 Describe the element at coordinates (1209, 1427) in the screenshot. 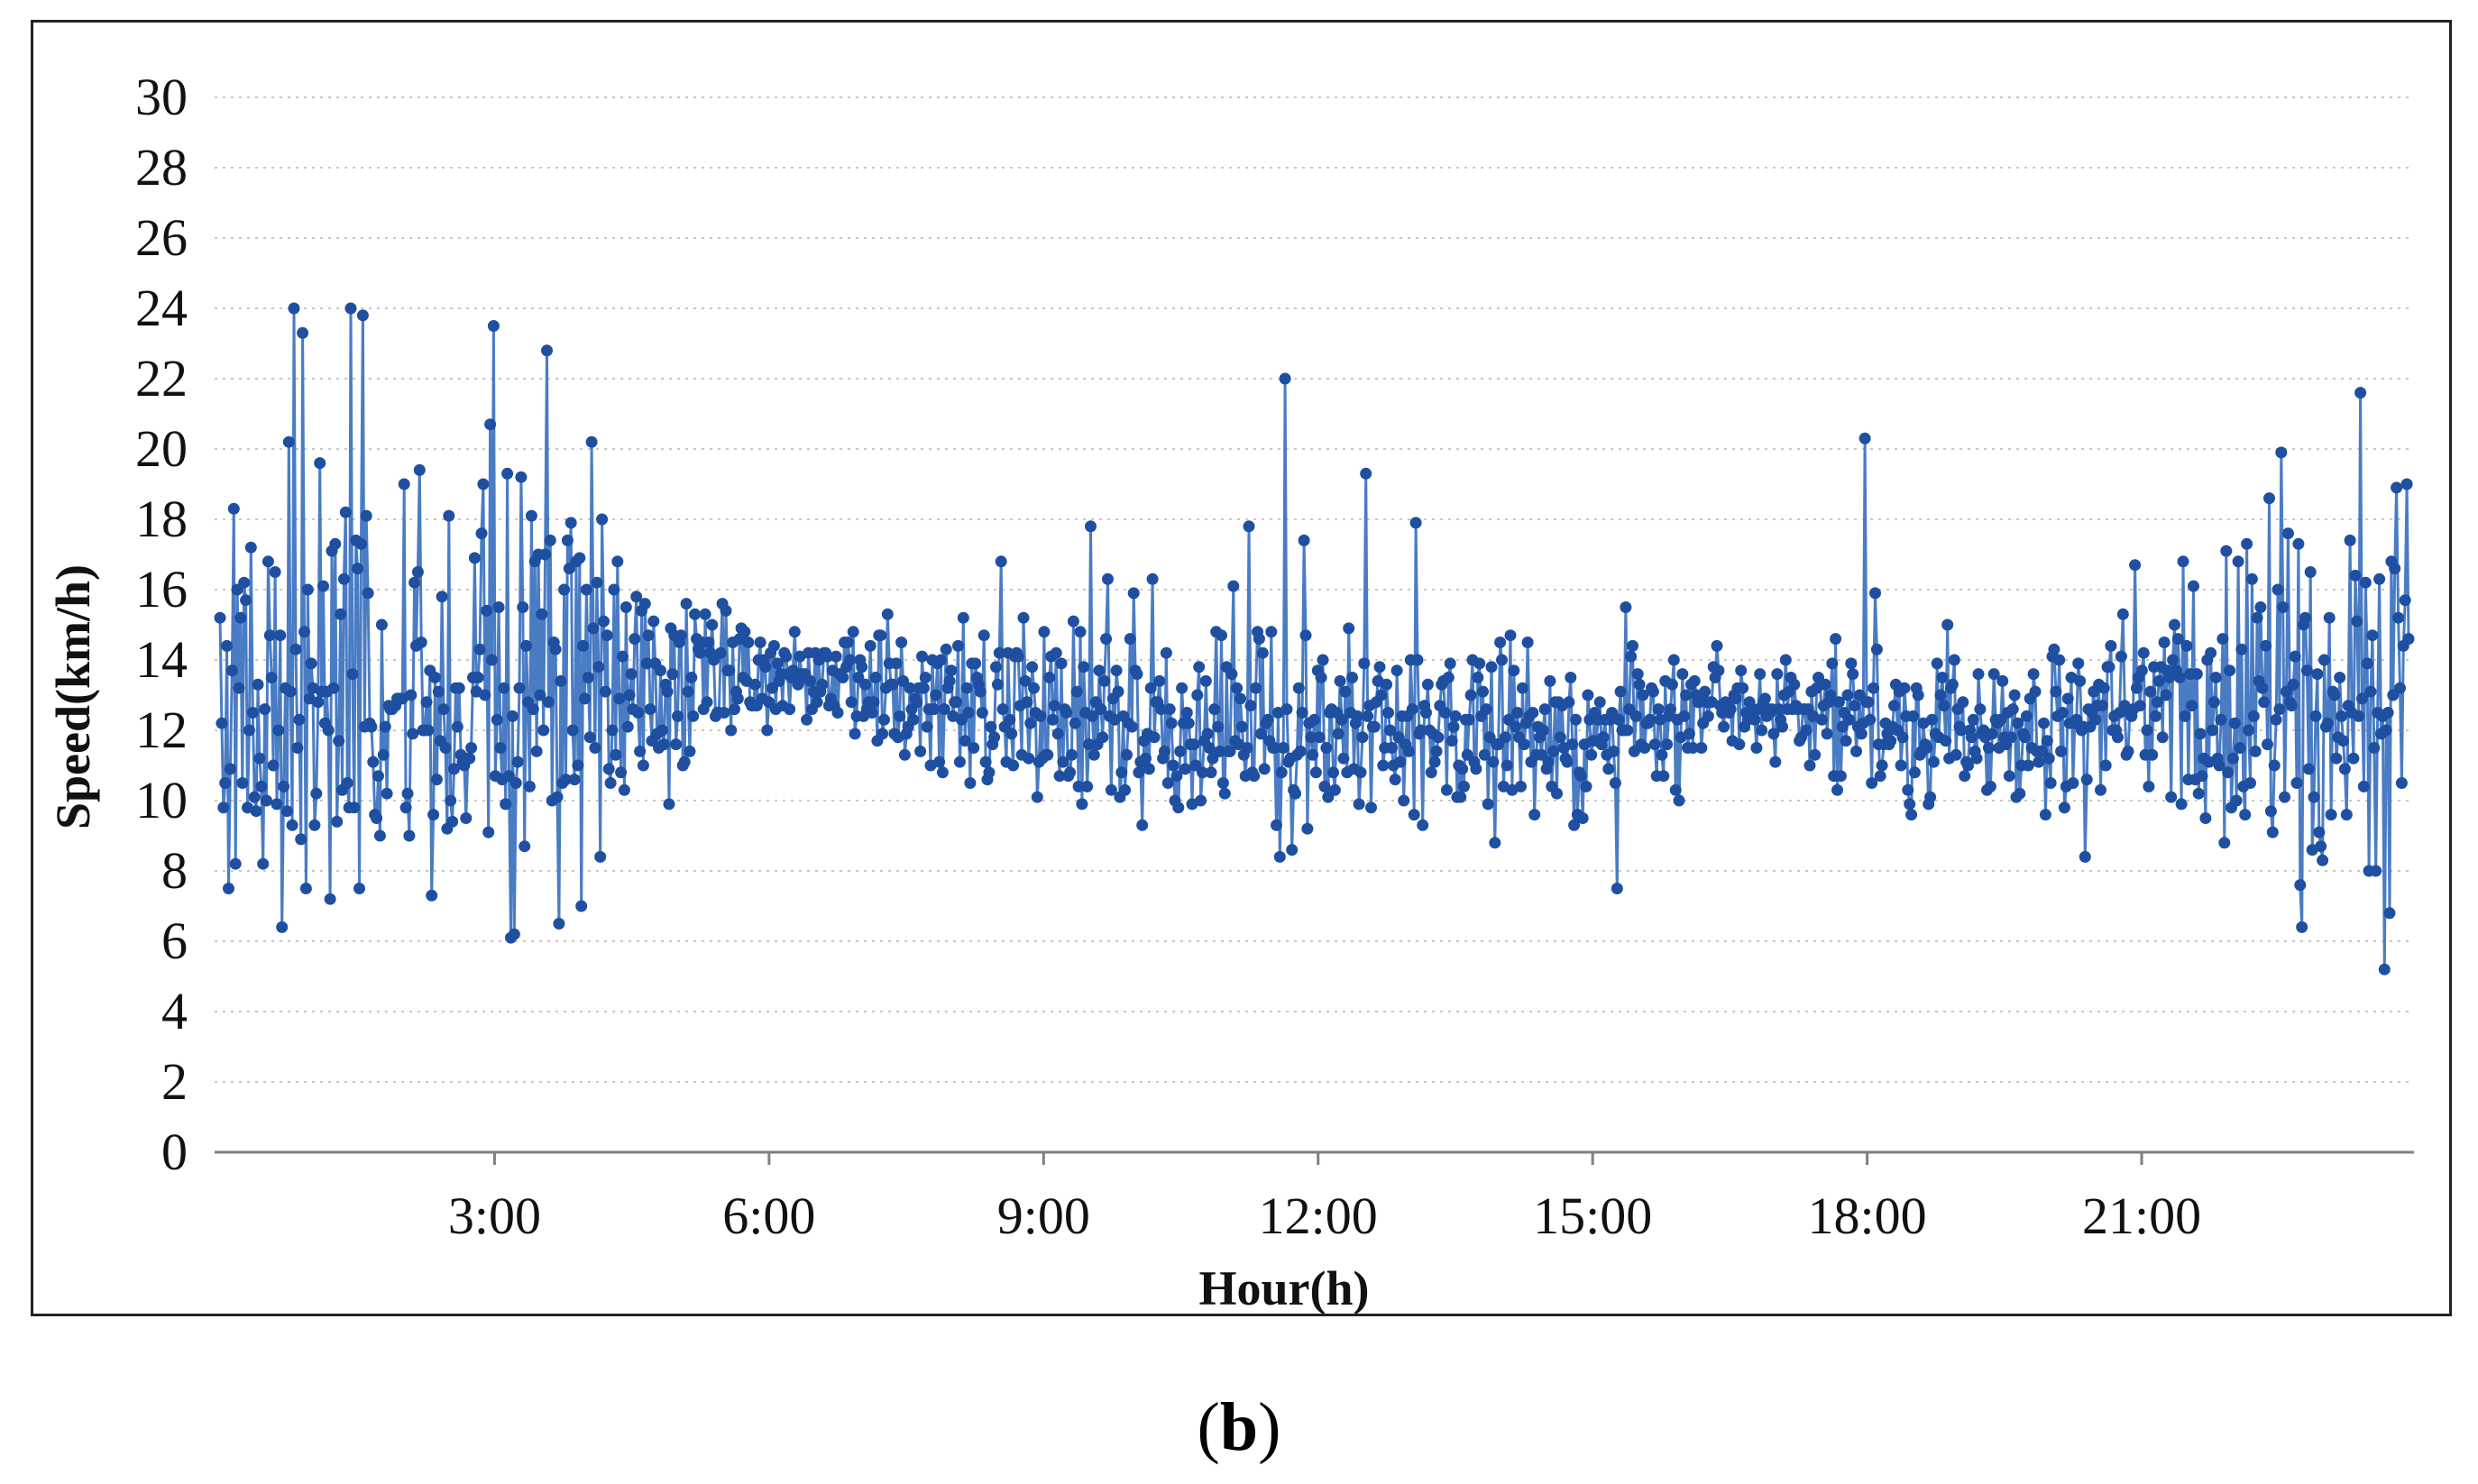

I see `panel-label-open: (` at that location.